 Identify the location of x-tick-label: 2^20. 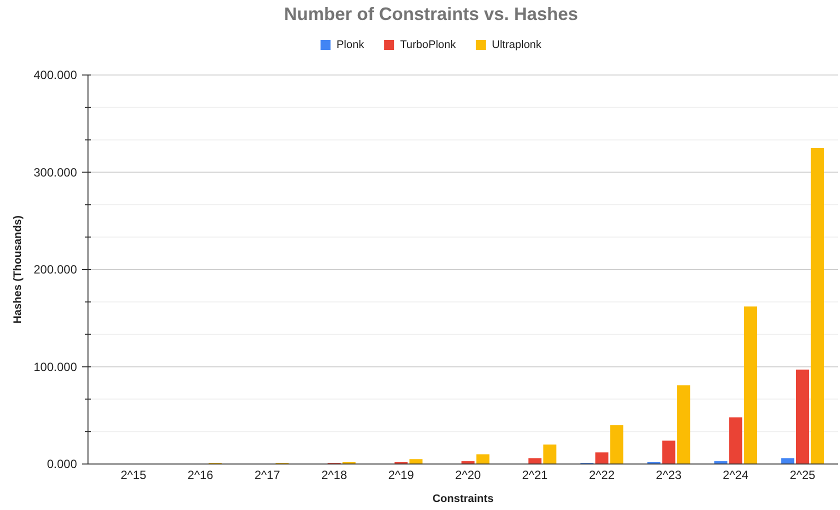
(468, 475).